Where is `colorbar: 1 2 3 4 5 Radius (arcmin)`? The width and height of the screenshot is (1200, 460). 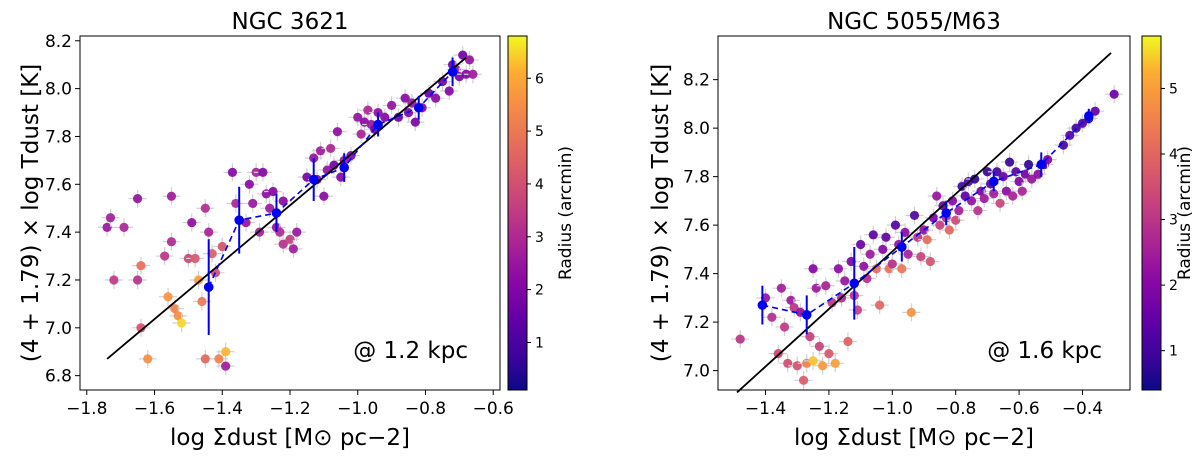
colorbar: 1 2 3 4 5 Radius (arcmin) is located at coordinates (1168, 213).